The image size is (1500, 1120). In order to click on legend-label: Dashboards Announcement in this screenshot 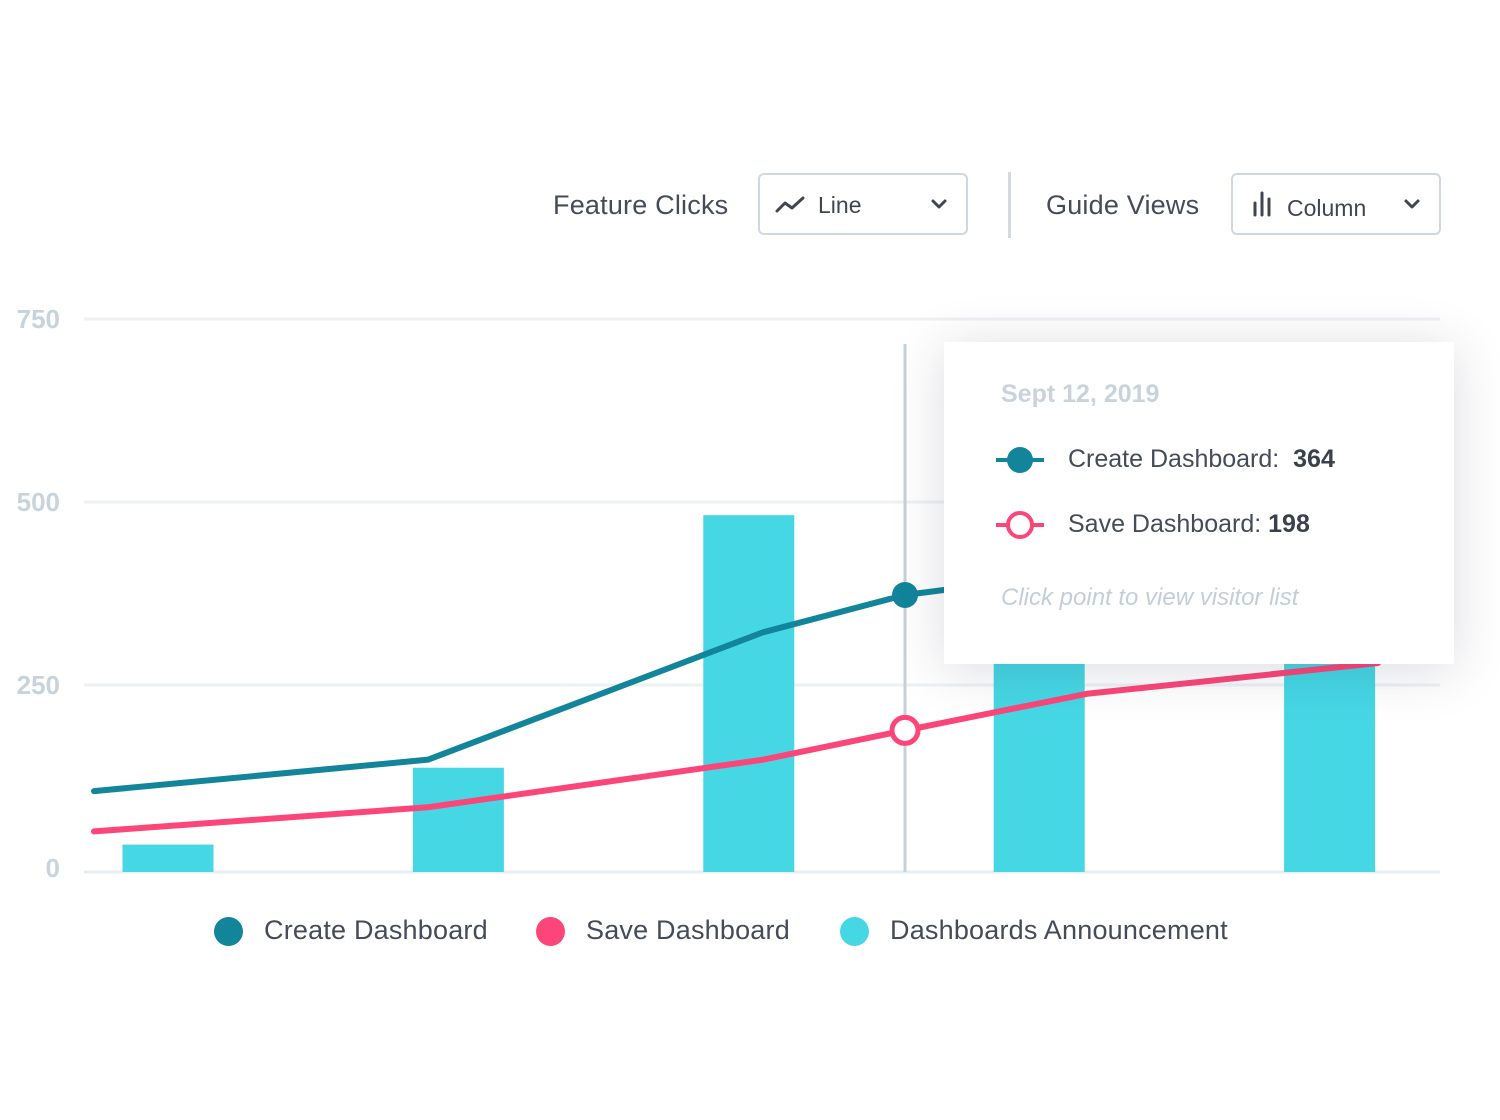, I will do `click(1059, 930)`.